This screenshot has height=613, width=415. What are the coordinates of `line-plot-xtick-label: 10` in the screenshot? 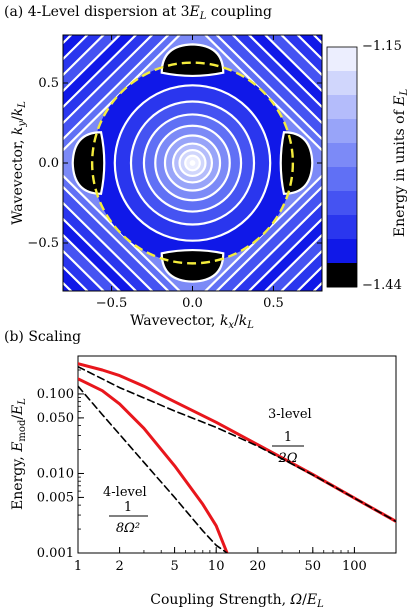 It's located at (216, 566).